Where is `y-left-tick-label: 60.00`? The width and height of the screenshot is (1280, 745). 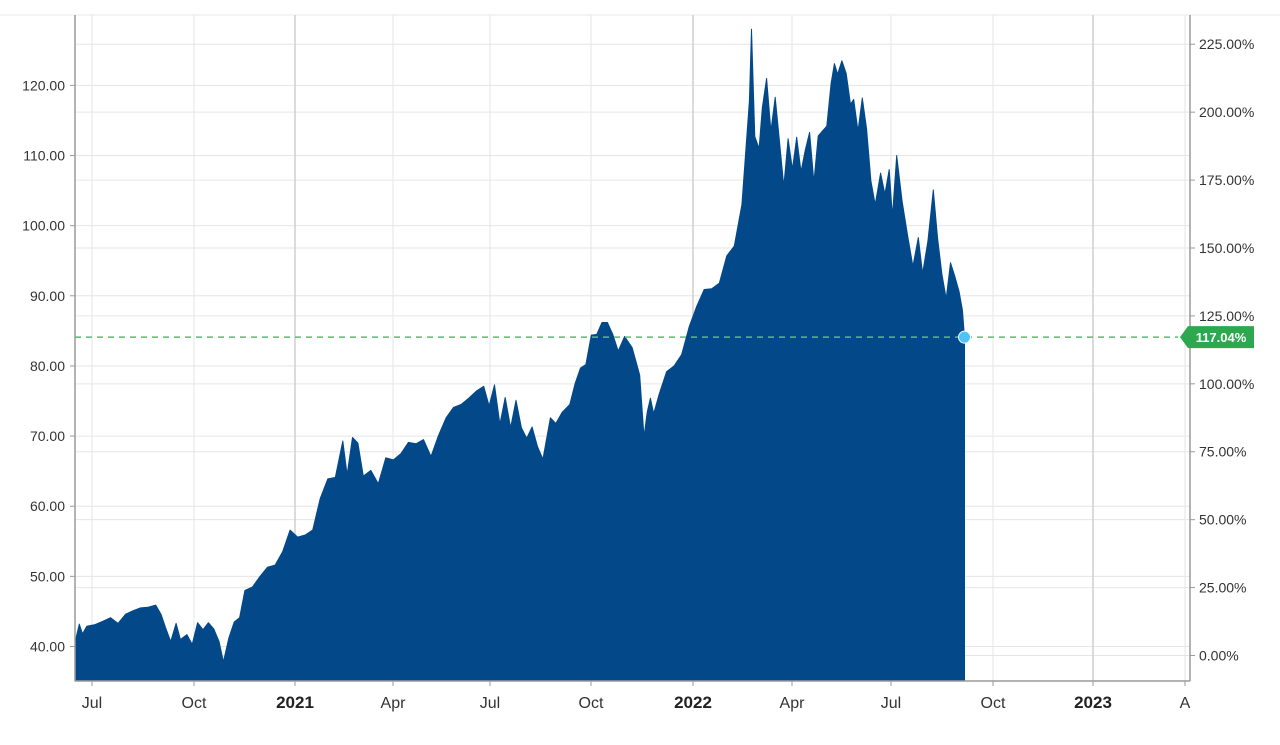
y-left-tick-label: 60.00 is located at coordinates (47, 506).